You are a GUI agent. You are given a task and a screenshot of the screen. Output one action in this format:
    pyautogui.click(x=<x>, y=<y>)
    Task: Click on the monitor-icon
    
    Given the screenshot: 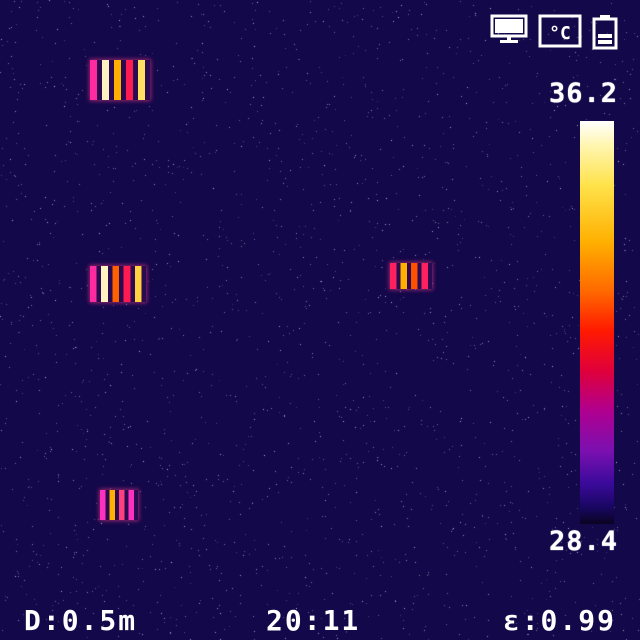 What is the action you would take?
    pyautogui.click(x=509, y=31)
    